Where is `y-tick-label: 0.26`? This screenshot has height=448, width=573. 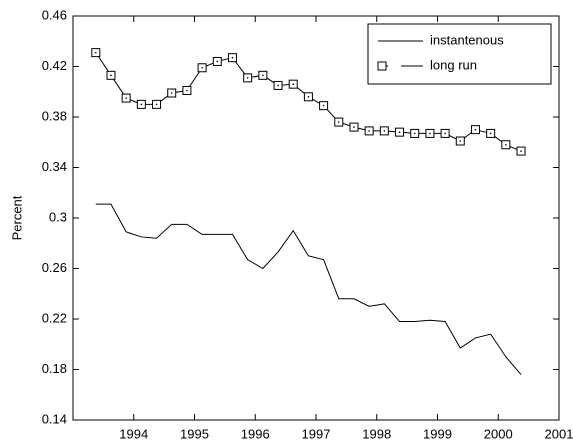
y-tick-label: 0.26 is located at coordinates (54, 267).